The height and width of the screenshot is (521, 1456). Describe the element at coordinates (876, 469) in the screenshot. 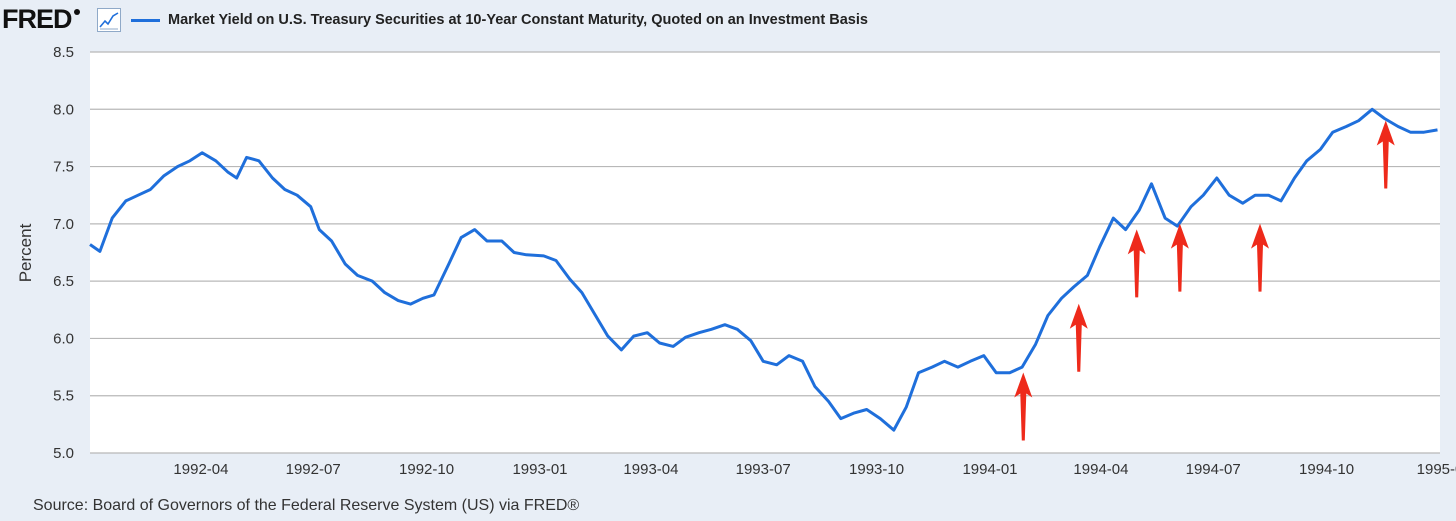

I see `x-tick-label: 1993-10` at that location.